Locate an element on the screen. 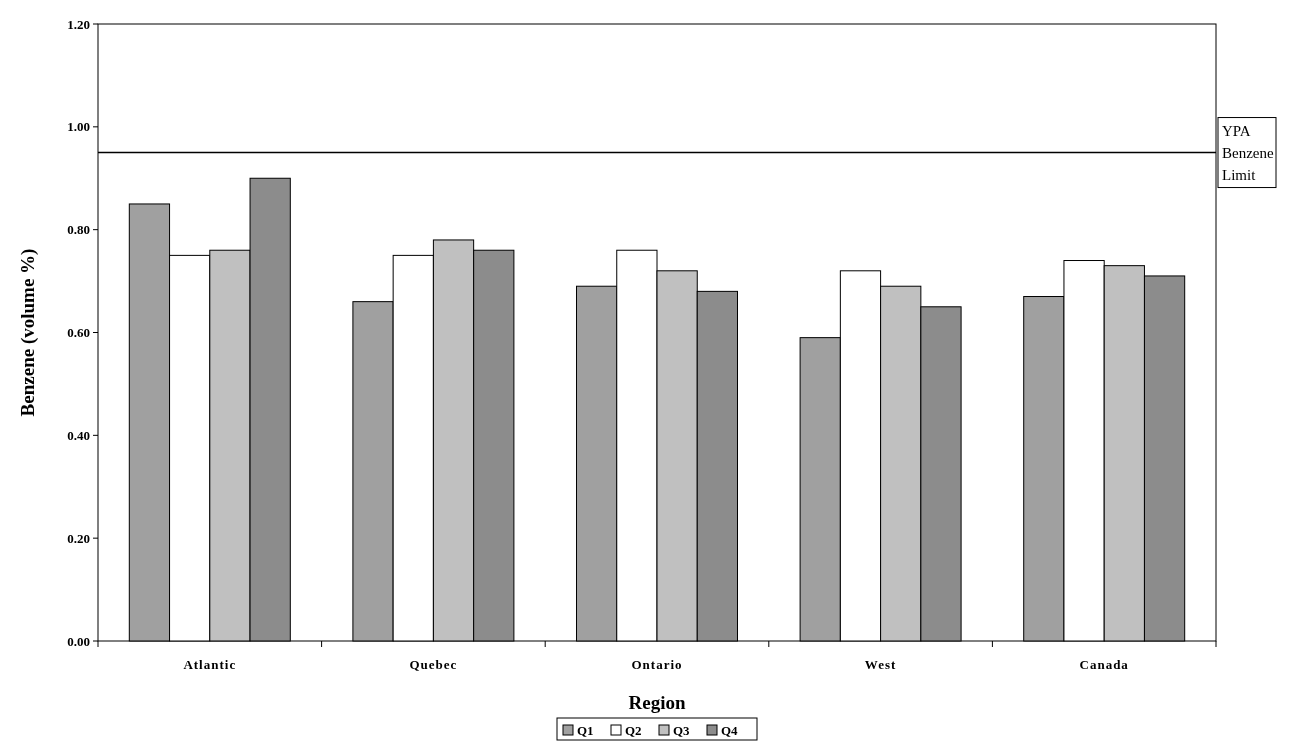 This screenshot has height=748, width=1305. y-tick-label: 0.60 is located at coordinates (78, 333).